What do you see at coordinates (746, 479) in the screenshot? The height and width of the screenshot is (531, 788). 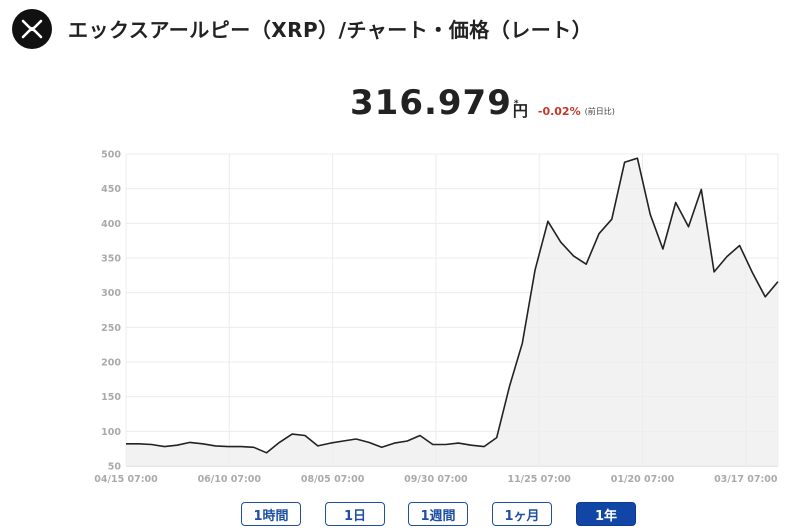 I see `x-tick-label: 03/17 07:00` at bounding box center [746, 479].